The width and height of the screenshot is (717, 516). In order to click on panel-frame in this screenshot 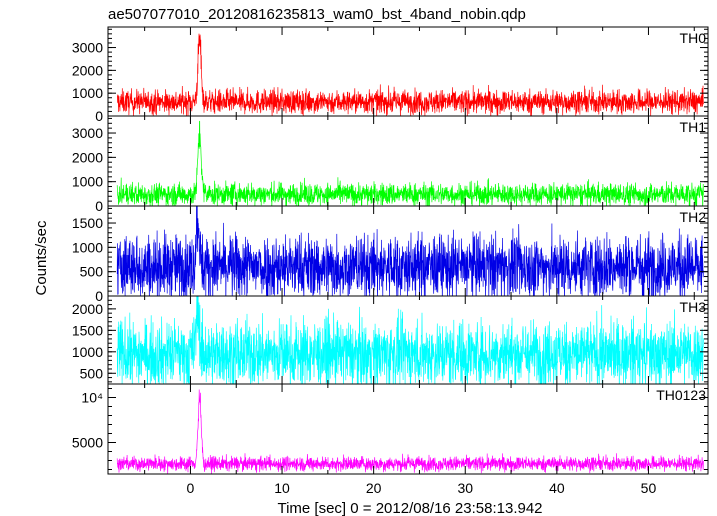, I will do `click(408, 429)`.